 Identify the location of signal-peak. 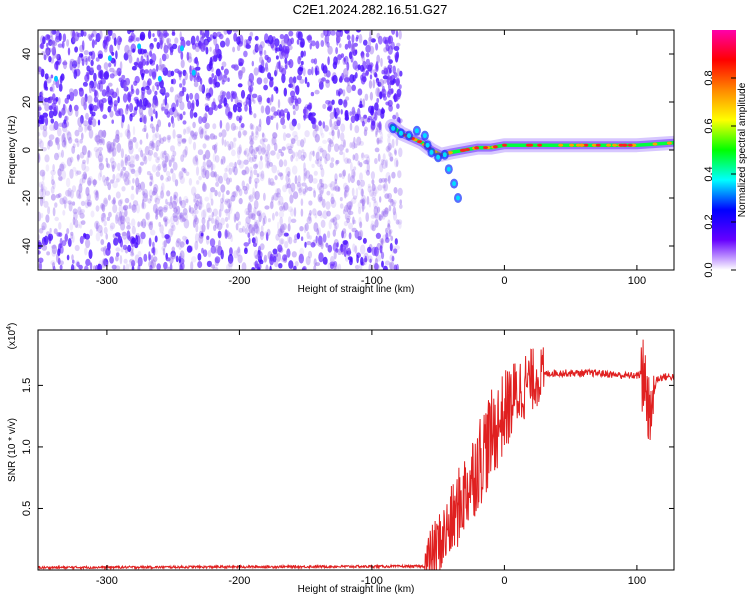
(581, 145).